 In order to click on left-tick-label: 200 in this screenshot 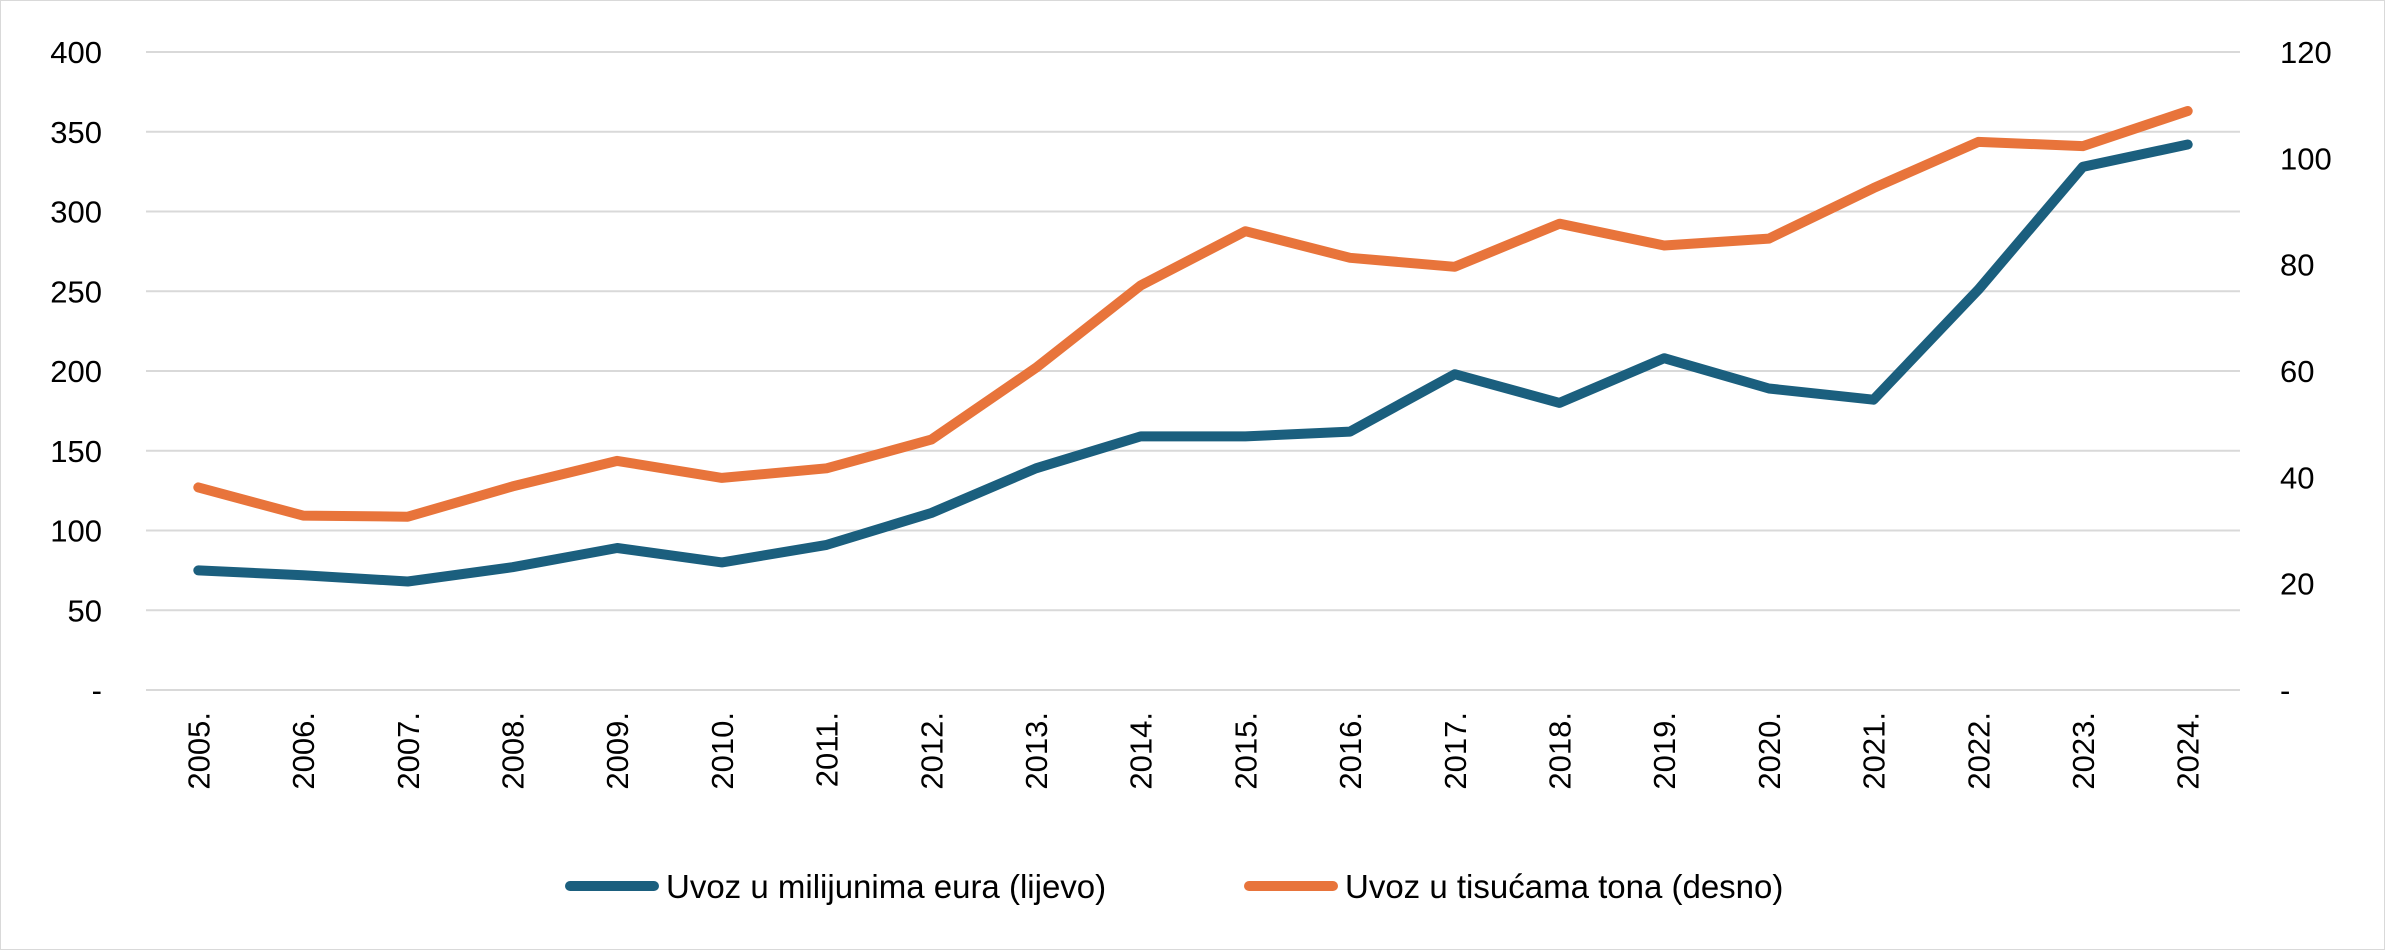, I will do `click(76, 371)`.